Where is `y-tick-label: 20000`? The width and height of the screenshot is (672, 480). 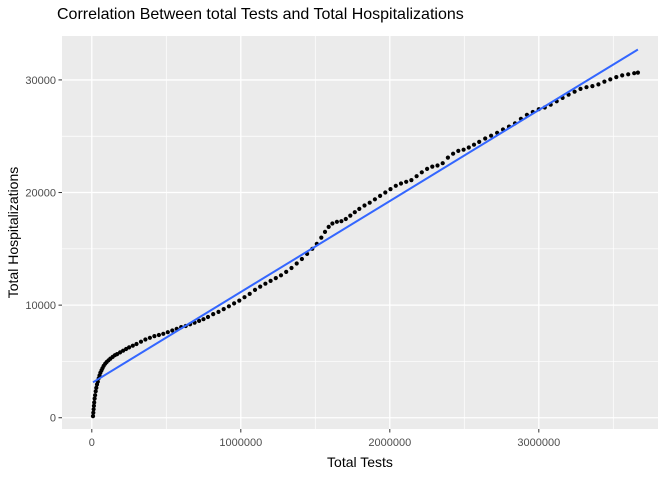 y-tick-label: 20000 is located at coordinates (40, 194).